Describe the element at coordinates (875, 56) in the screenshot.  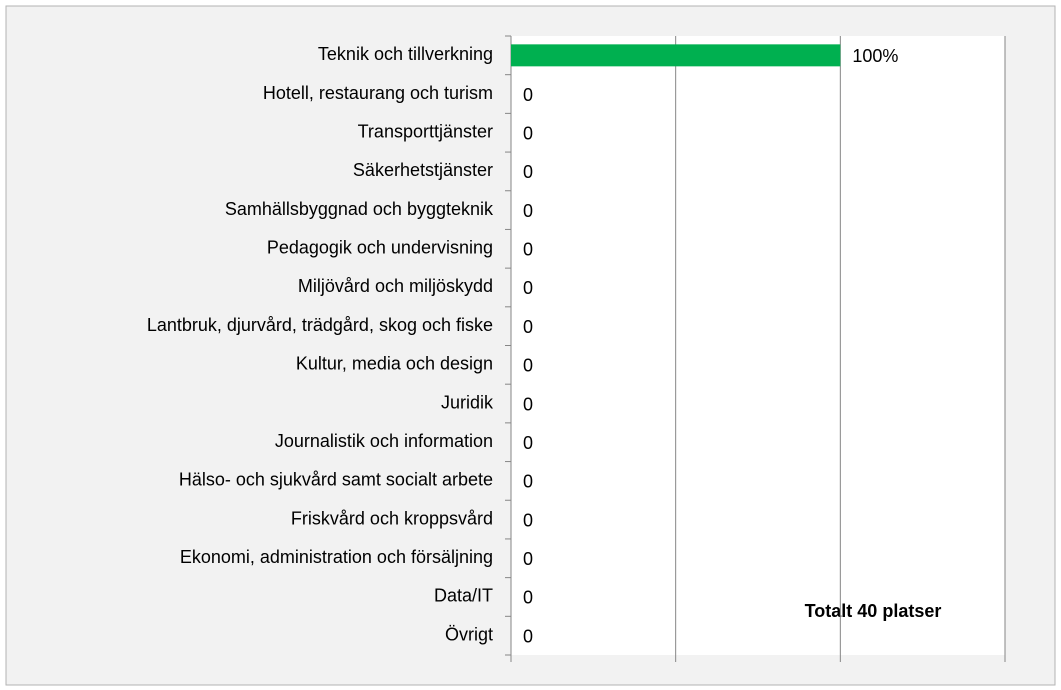
I see `value-label: 100%` at that location.